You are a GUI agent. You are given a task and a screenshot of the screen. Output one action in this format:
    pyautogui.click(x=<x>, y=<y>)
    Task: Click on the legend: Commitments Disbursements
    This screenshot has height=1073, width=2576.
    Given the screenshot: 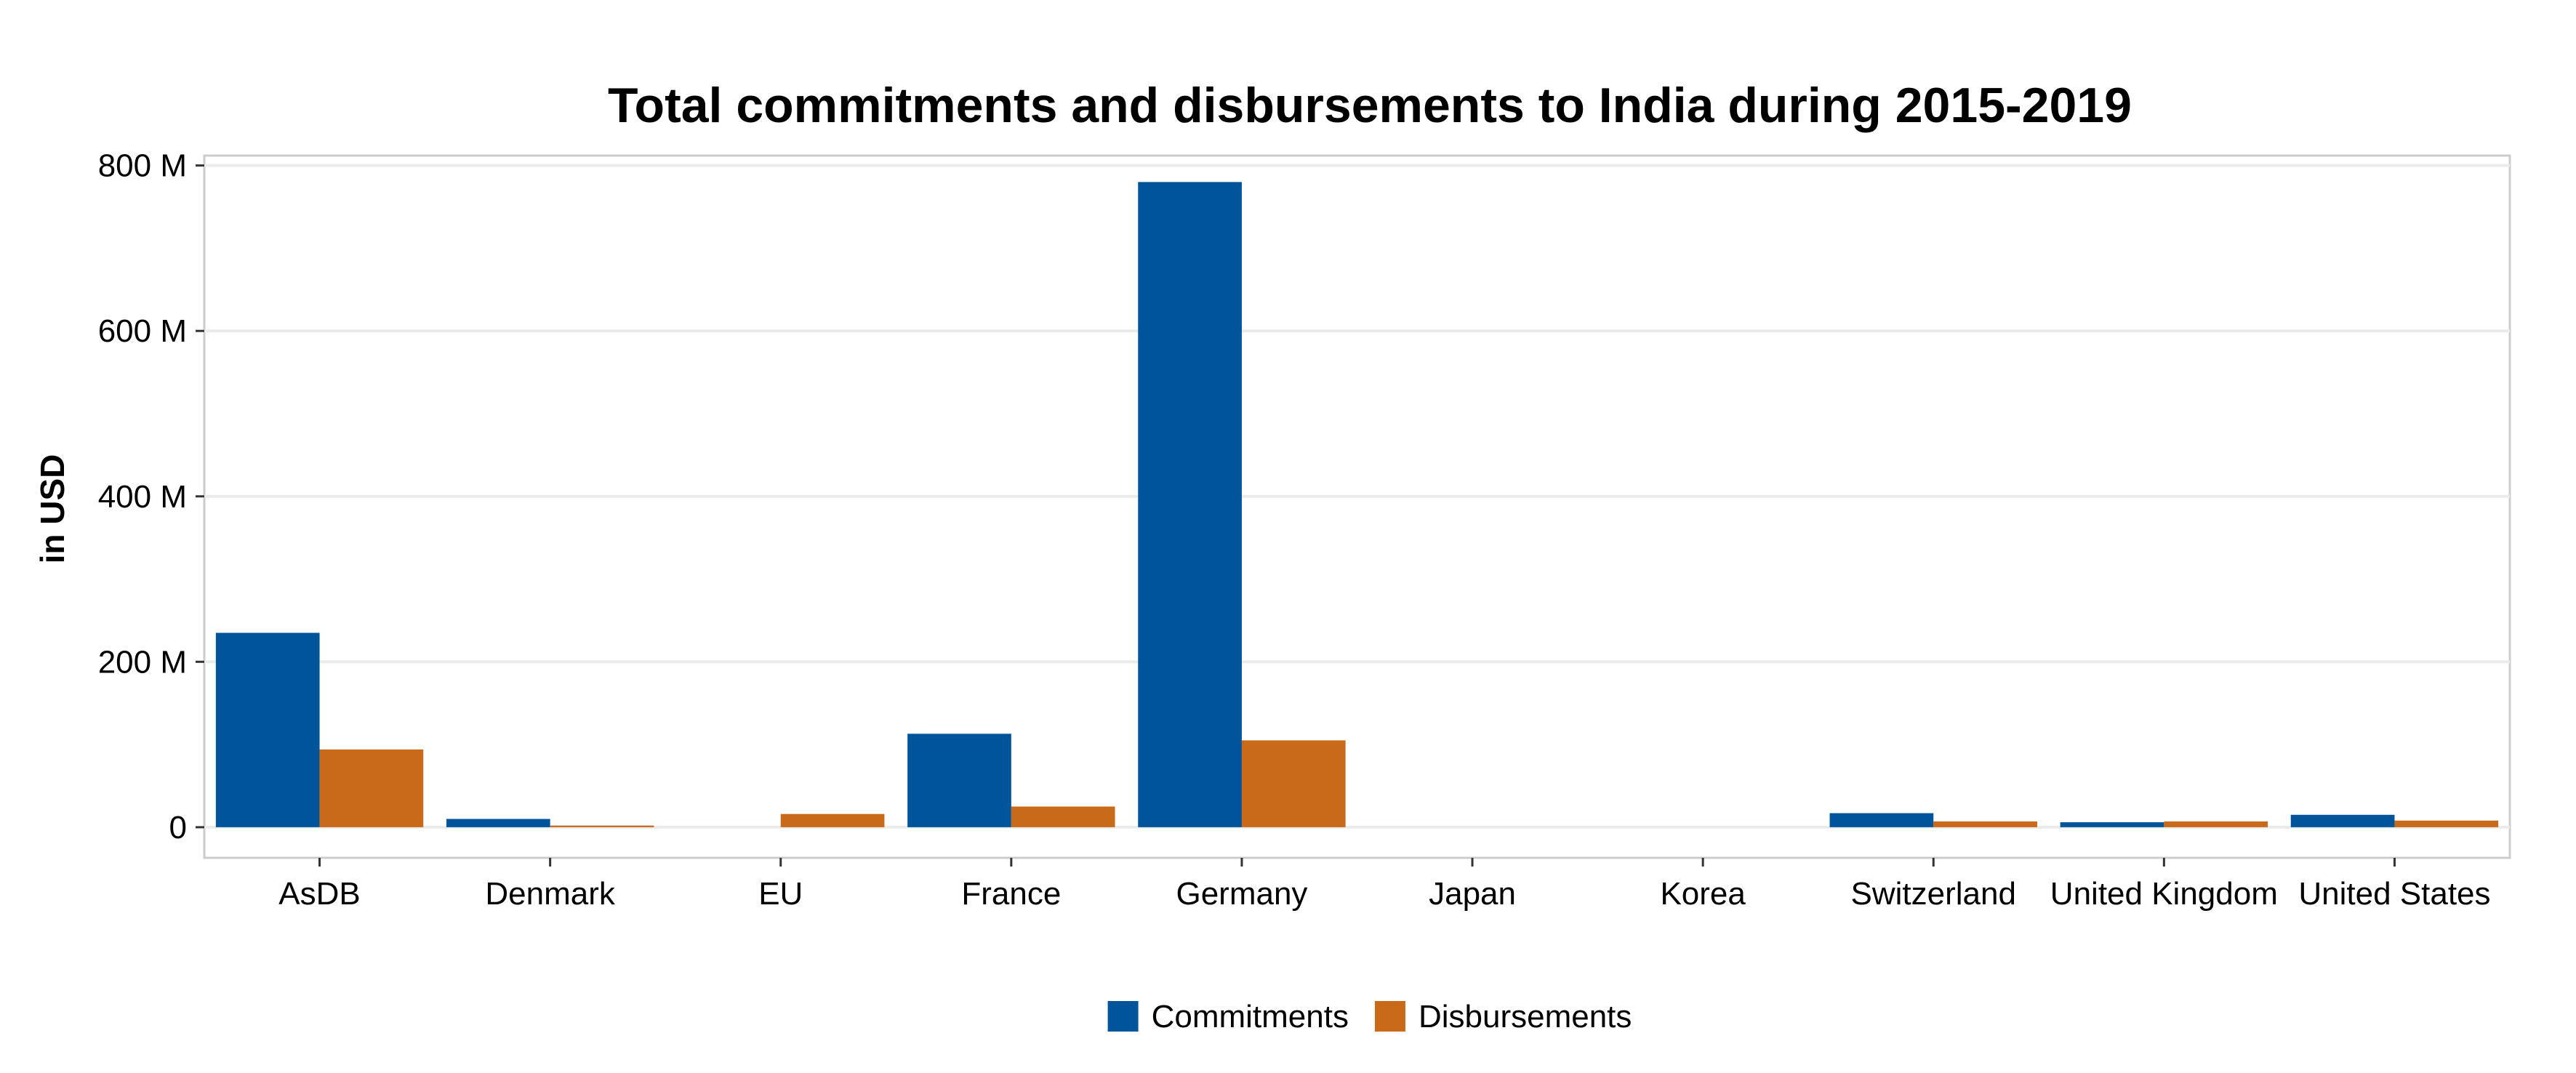 What is the action you would take?
    pyautogui.click(x=1369, y=1016)
    